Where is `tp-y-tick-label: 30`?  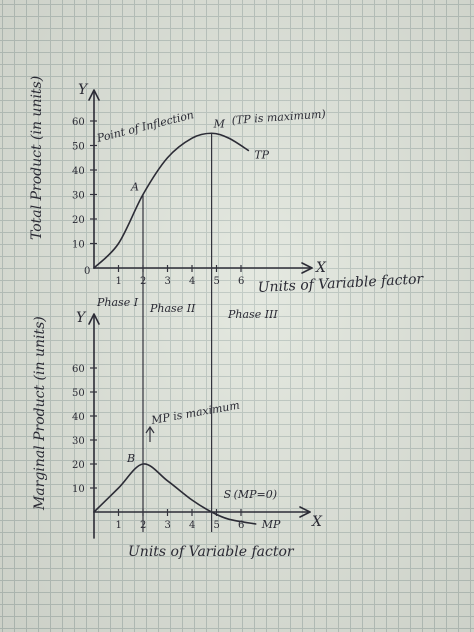
tp-y-tick-label: 30 is located at coordinates (78, 196).